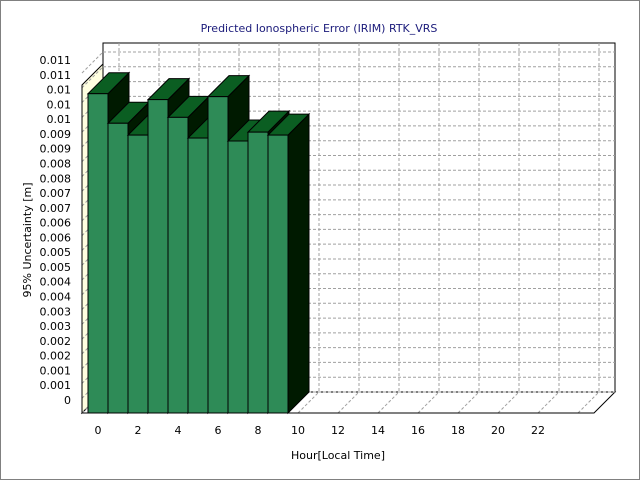 The width and height of the screenshot is (640, 481). I want to click on x-tick-label: 0, so click(98, 430).